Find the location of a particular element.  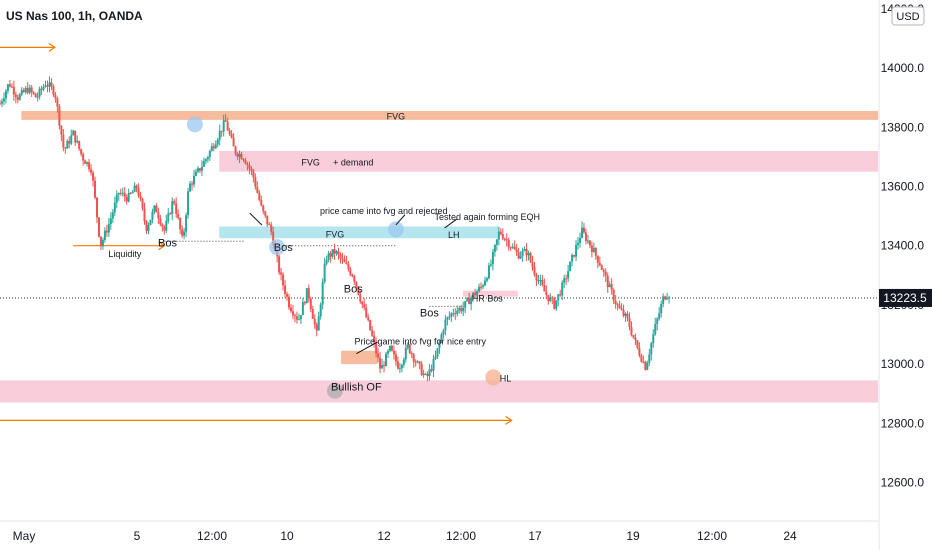

currency-button is located at coordinates (908, 16).